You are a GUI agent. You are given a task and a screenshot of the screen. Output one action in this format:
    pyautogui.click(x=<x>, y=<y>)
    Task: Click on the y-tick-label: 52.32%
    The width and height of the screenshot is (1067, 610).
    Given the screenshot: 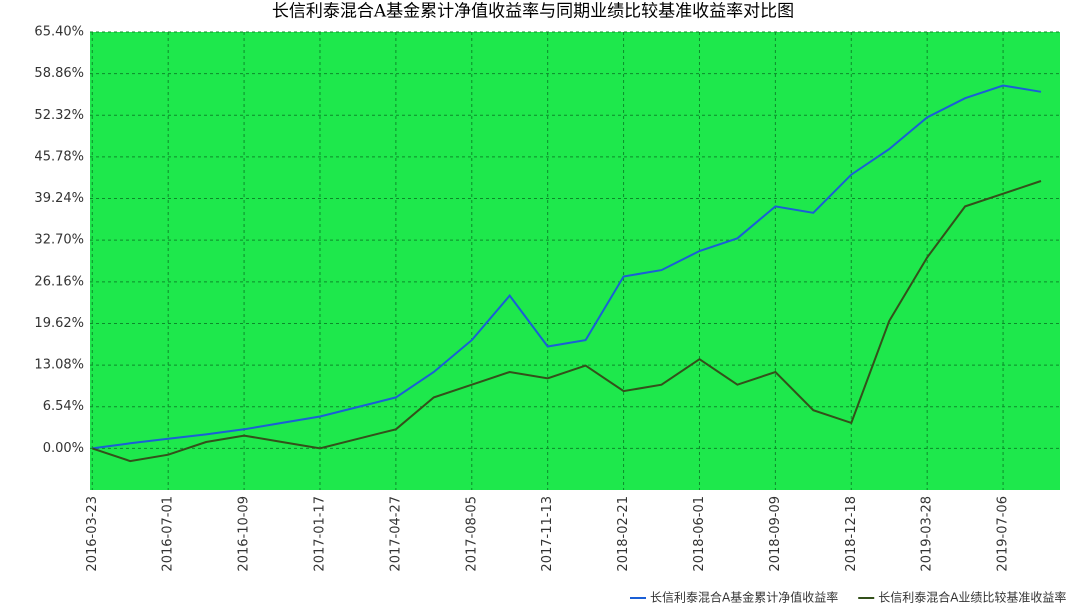 What is the action you would take?
    pyautogui.click(x=59, y=115)
    